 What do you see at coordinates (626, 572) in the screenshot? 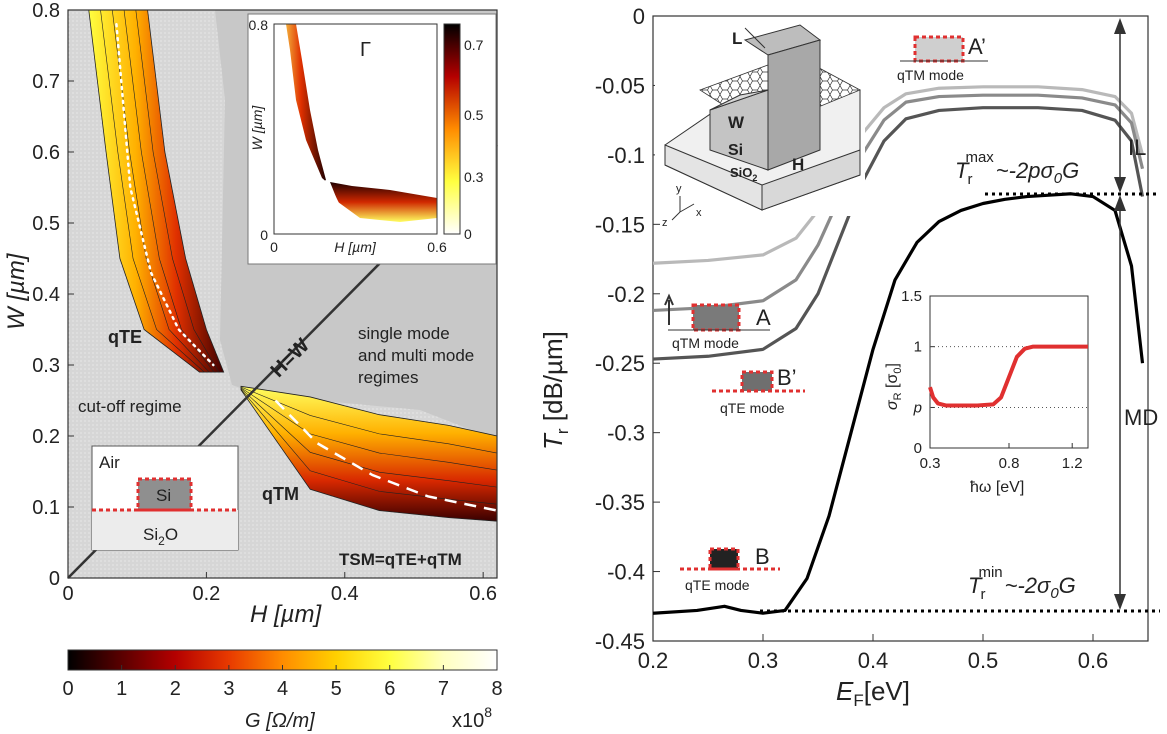
I see `right-y-tick-label: -0.4` at bounding box center [626, 572].